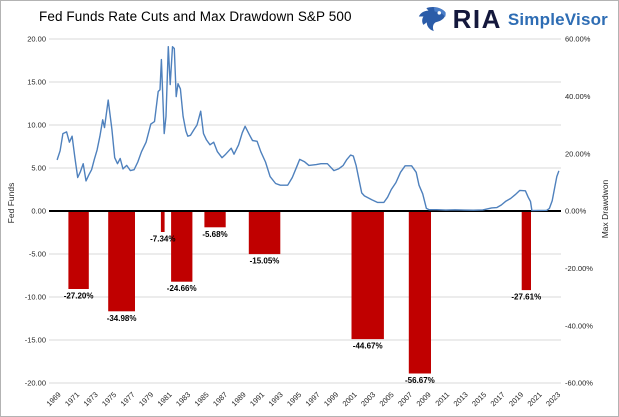  Describe the element at coordinates (214, 234) in the screenshot. I see `bar-value-label: -5.68%` at that location.